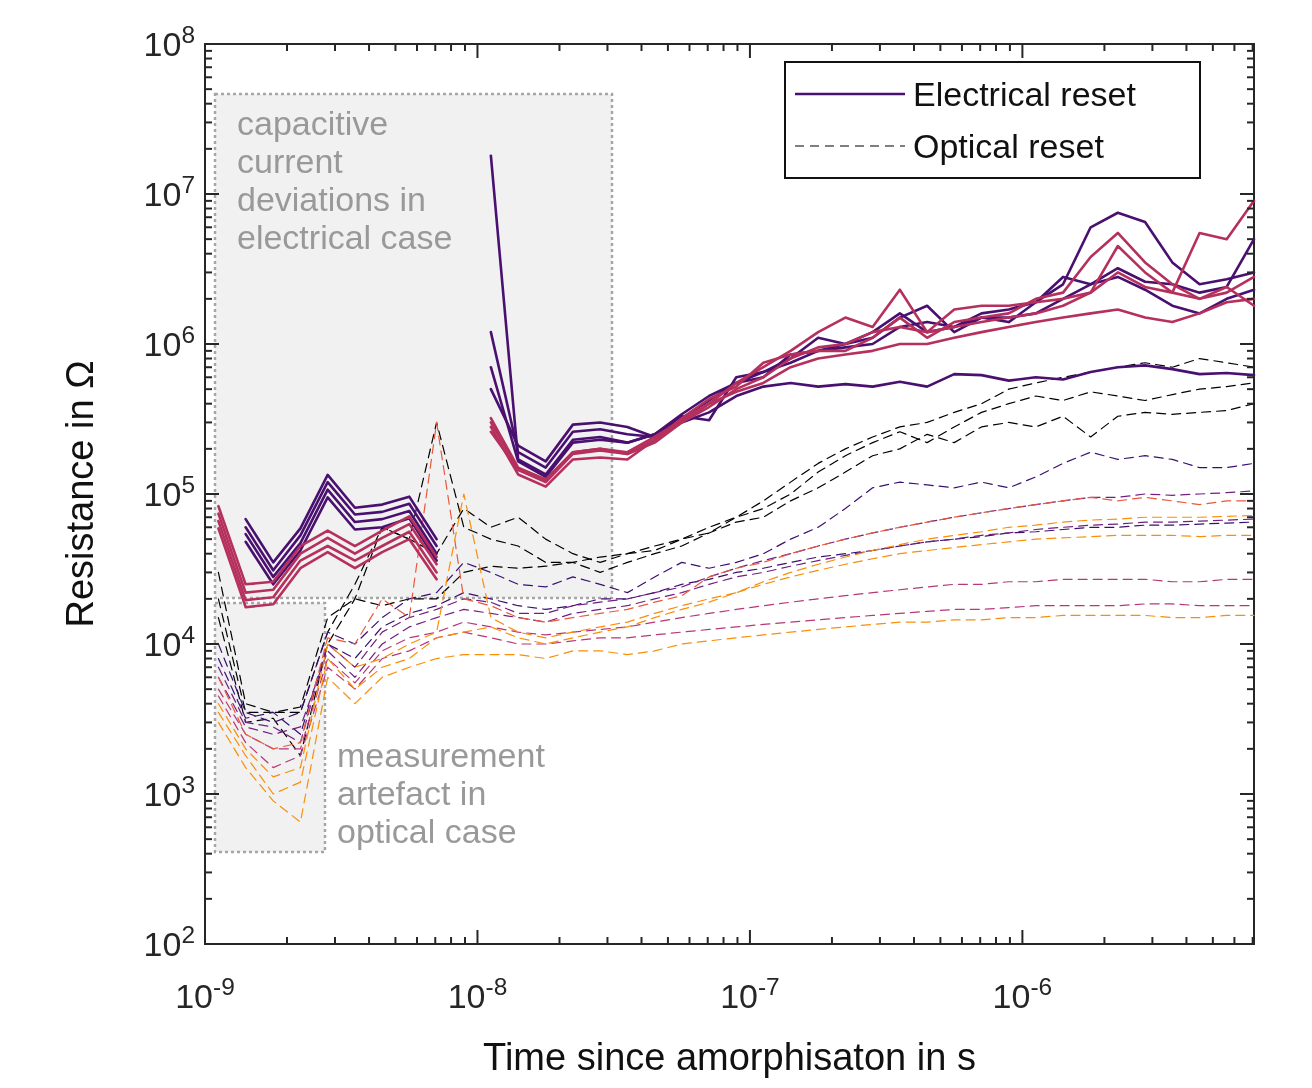  What do you see at coordinates (80, 494) in the screenshot?
I see `y-axis-title: Resistance in Ω` at bounding box center [80, 494].